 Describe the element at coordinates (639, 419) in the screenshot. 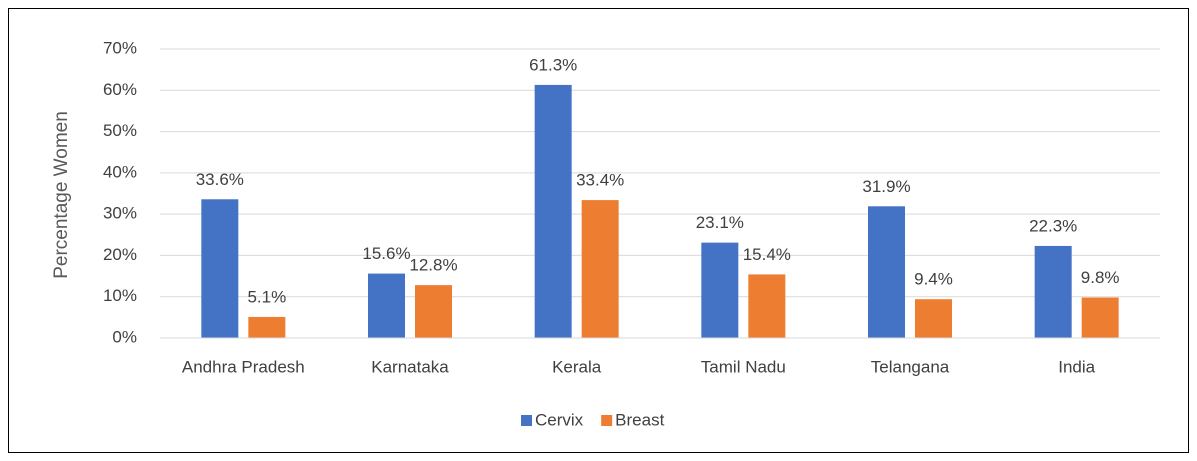

I see `legend-label: Breast` at that location.